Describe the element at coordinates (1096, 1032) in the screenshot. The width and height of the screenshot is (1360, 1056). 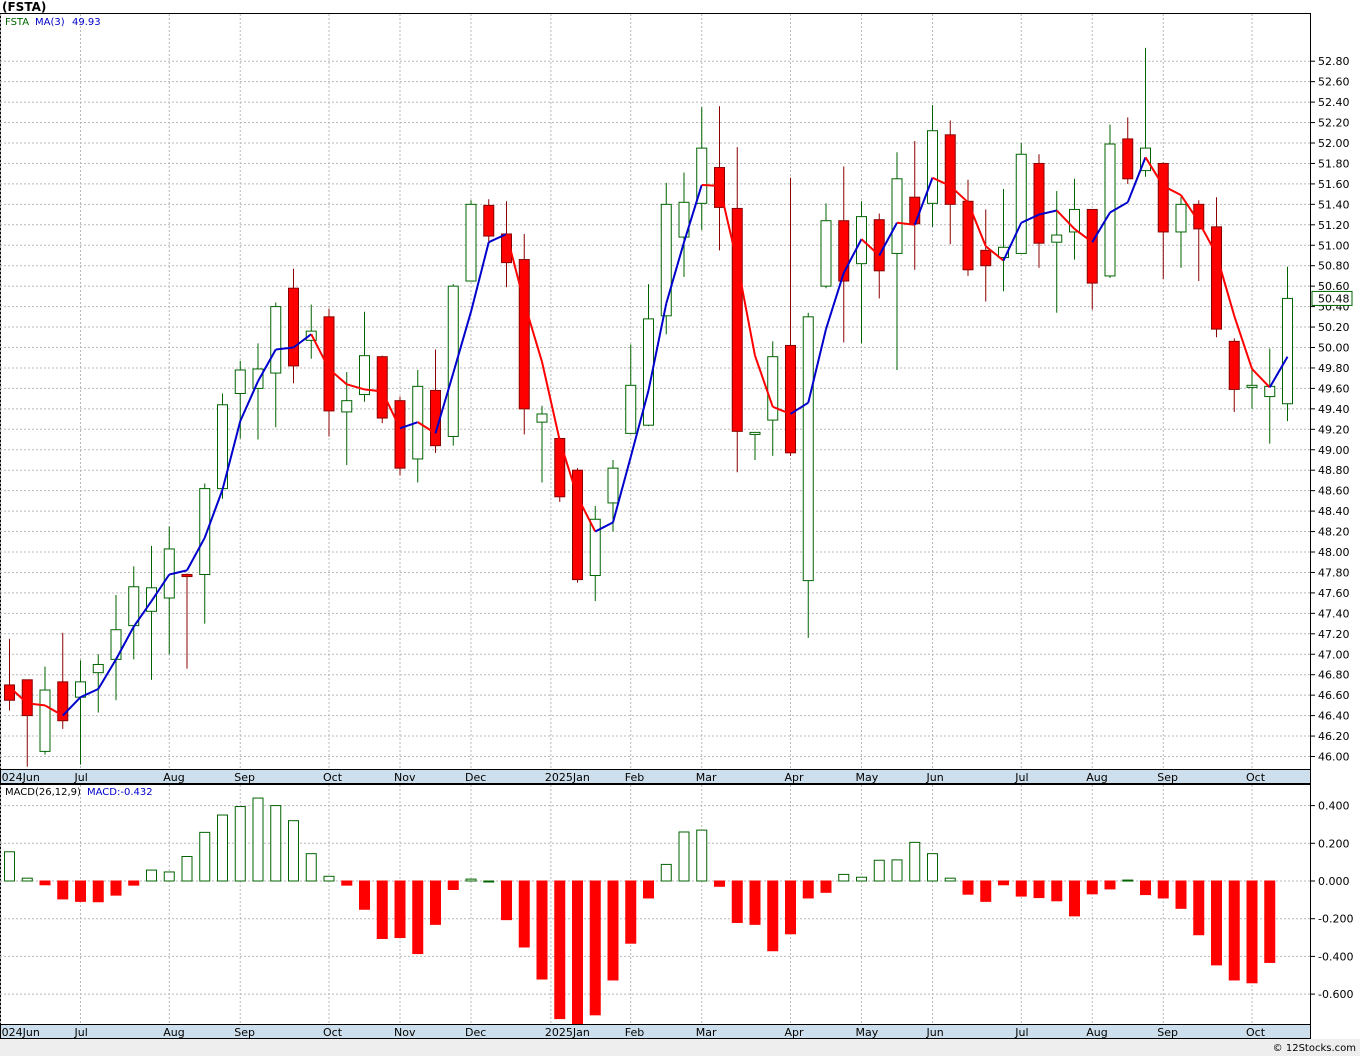
I see `macd-x-tick-label: Aug` at that location.